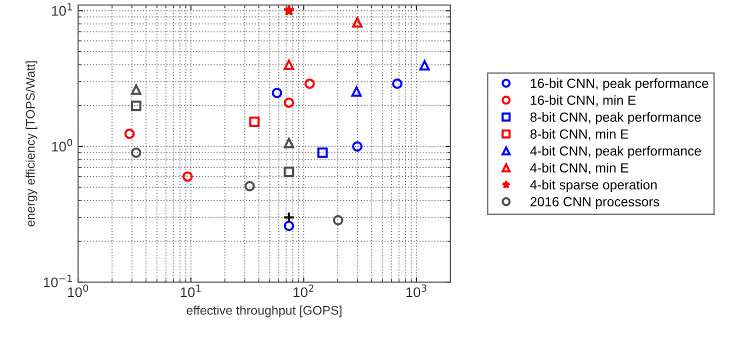  What do you see at coordinates (593, 186) in the screenshot?
I see `legend-label: 4-bit sparse operation` at bounding box center [593, 186].